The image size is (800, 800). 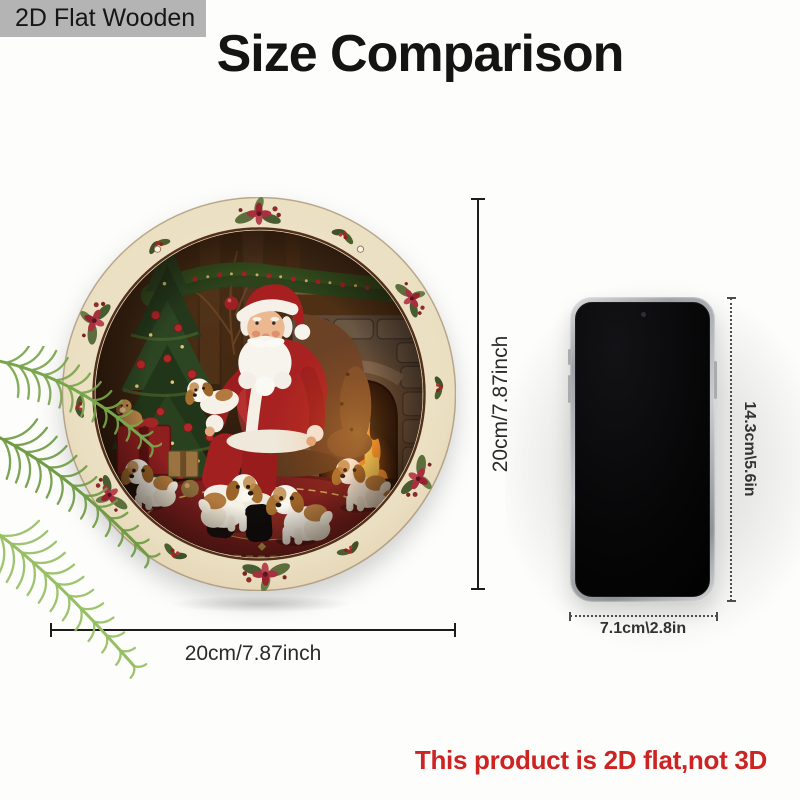 I want to click on hanging-hole-left, so click(x=157, y=249).